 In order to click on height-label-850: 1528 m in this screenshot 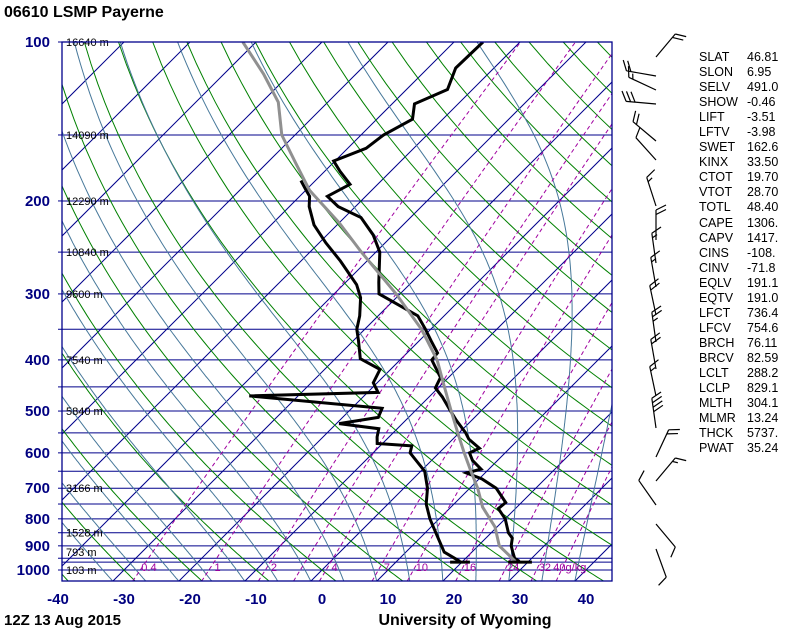, I will do `click(84, 534)`.